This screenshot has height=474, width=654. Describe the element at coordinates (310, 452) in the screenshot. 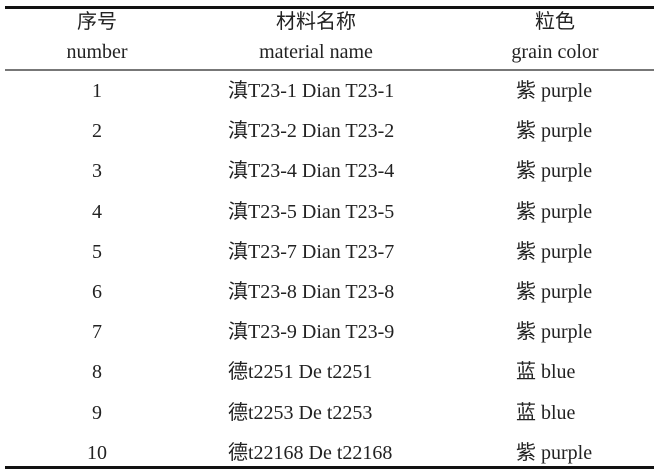

I see `cell-material: 德t22168 De t22168` at that location.